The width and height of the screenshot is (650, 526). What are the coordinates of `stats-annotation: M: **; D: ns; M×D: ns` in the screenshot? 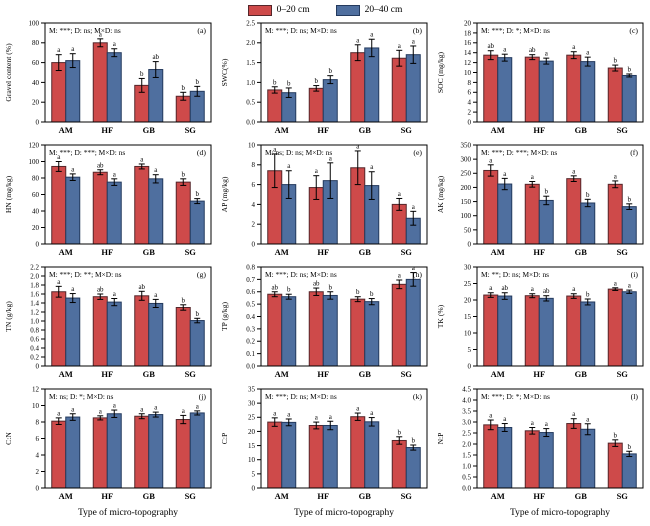 It's located at (515, 274).